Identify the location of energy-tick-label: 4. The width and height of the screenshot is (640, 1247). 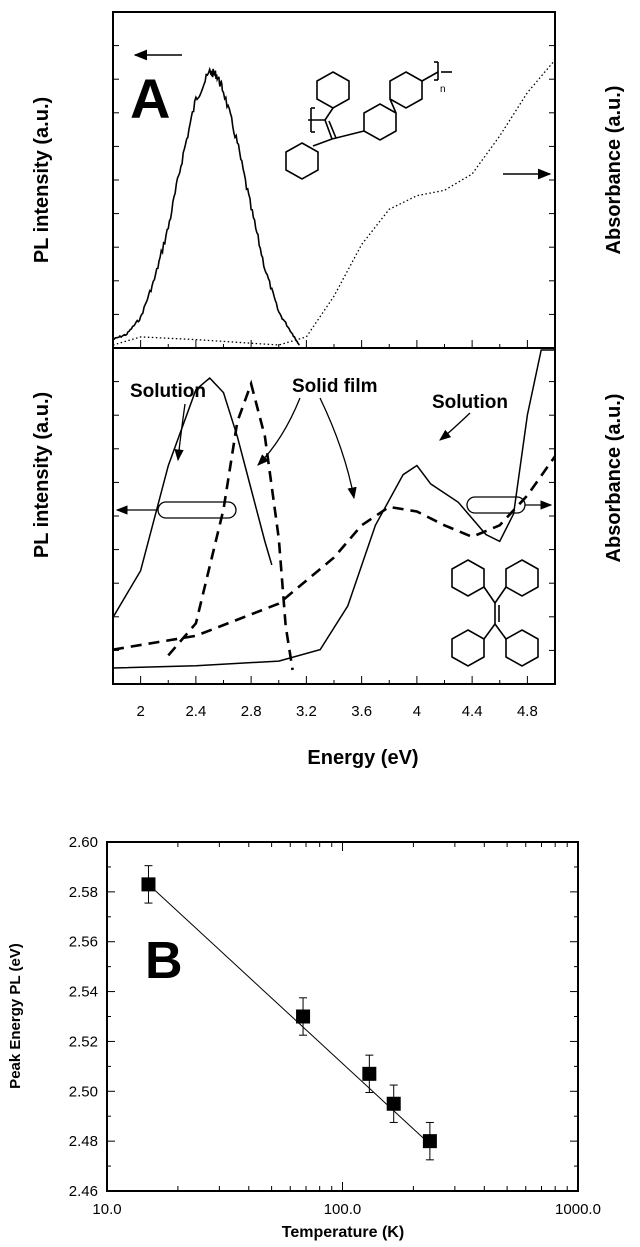
(417, 711).